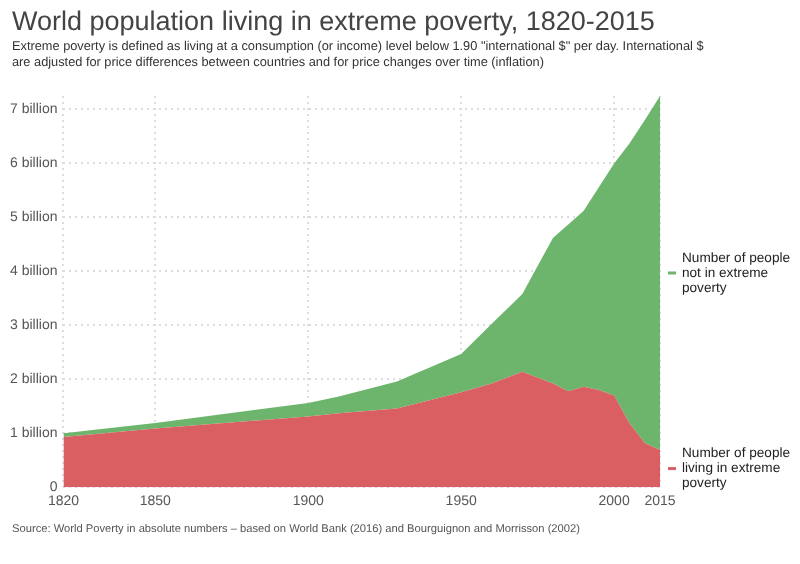 Image resolution: width=800 pixels, height=564 pixels. I want to click on chart-title: World population living in extreme poverty, 1820-2015, so click(333, 21).